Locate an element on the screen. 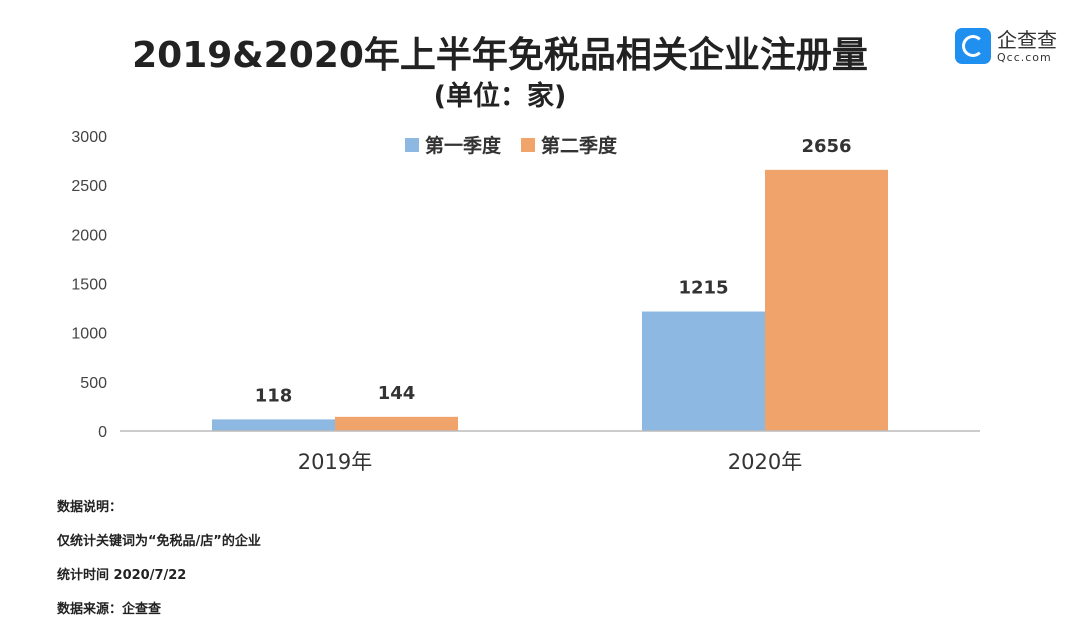 The width and height of the screenshot is (1080, 639). y-tick-label: 1500 is located at coordinates (89, 285).